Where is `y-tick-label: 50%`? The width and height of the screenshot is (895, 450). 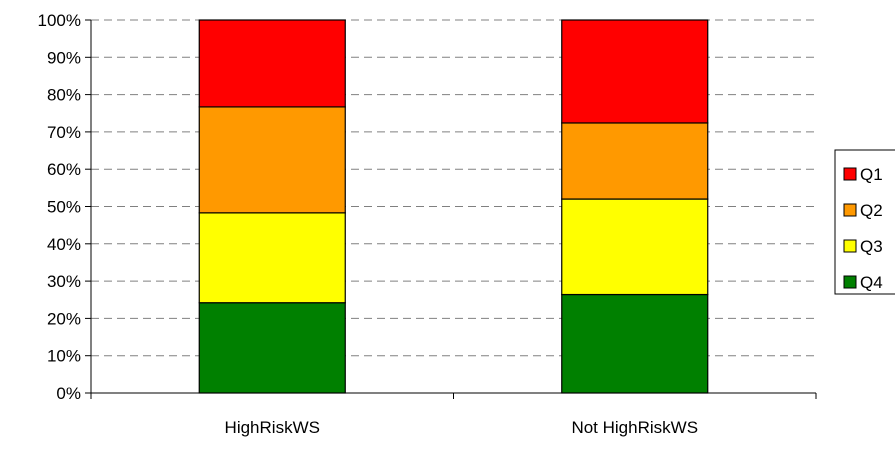 y-tick-label: 50% is located at coordinates (64, 207).